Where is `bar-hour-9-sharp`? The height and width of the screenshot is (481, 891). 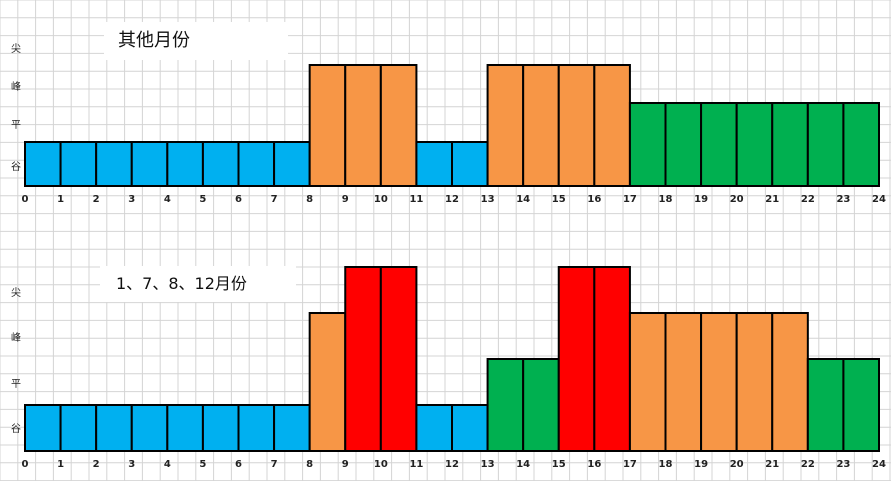
bar-hour-9-sharp is located at coordinates (363, 359).